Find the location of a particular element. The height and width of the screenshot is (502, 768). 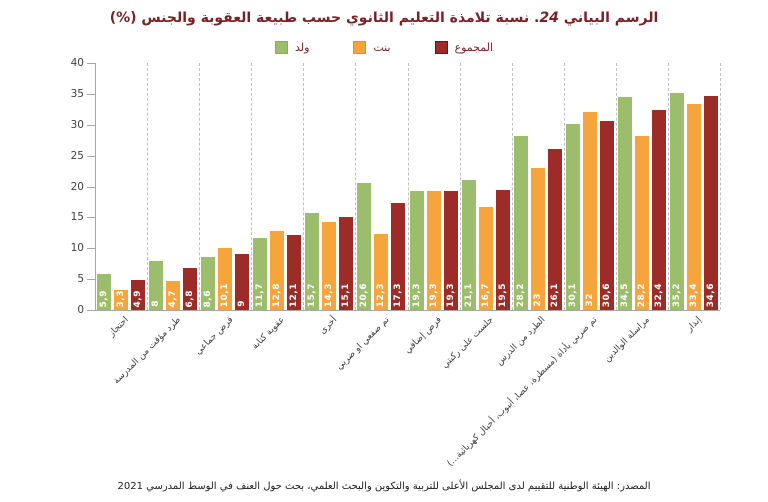

bar-value-label: 32 is located at coordinates (589, 300).